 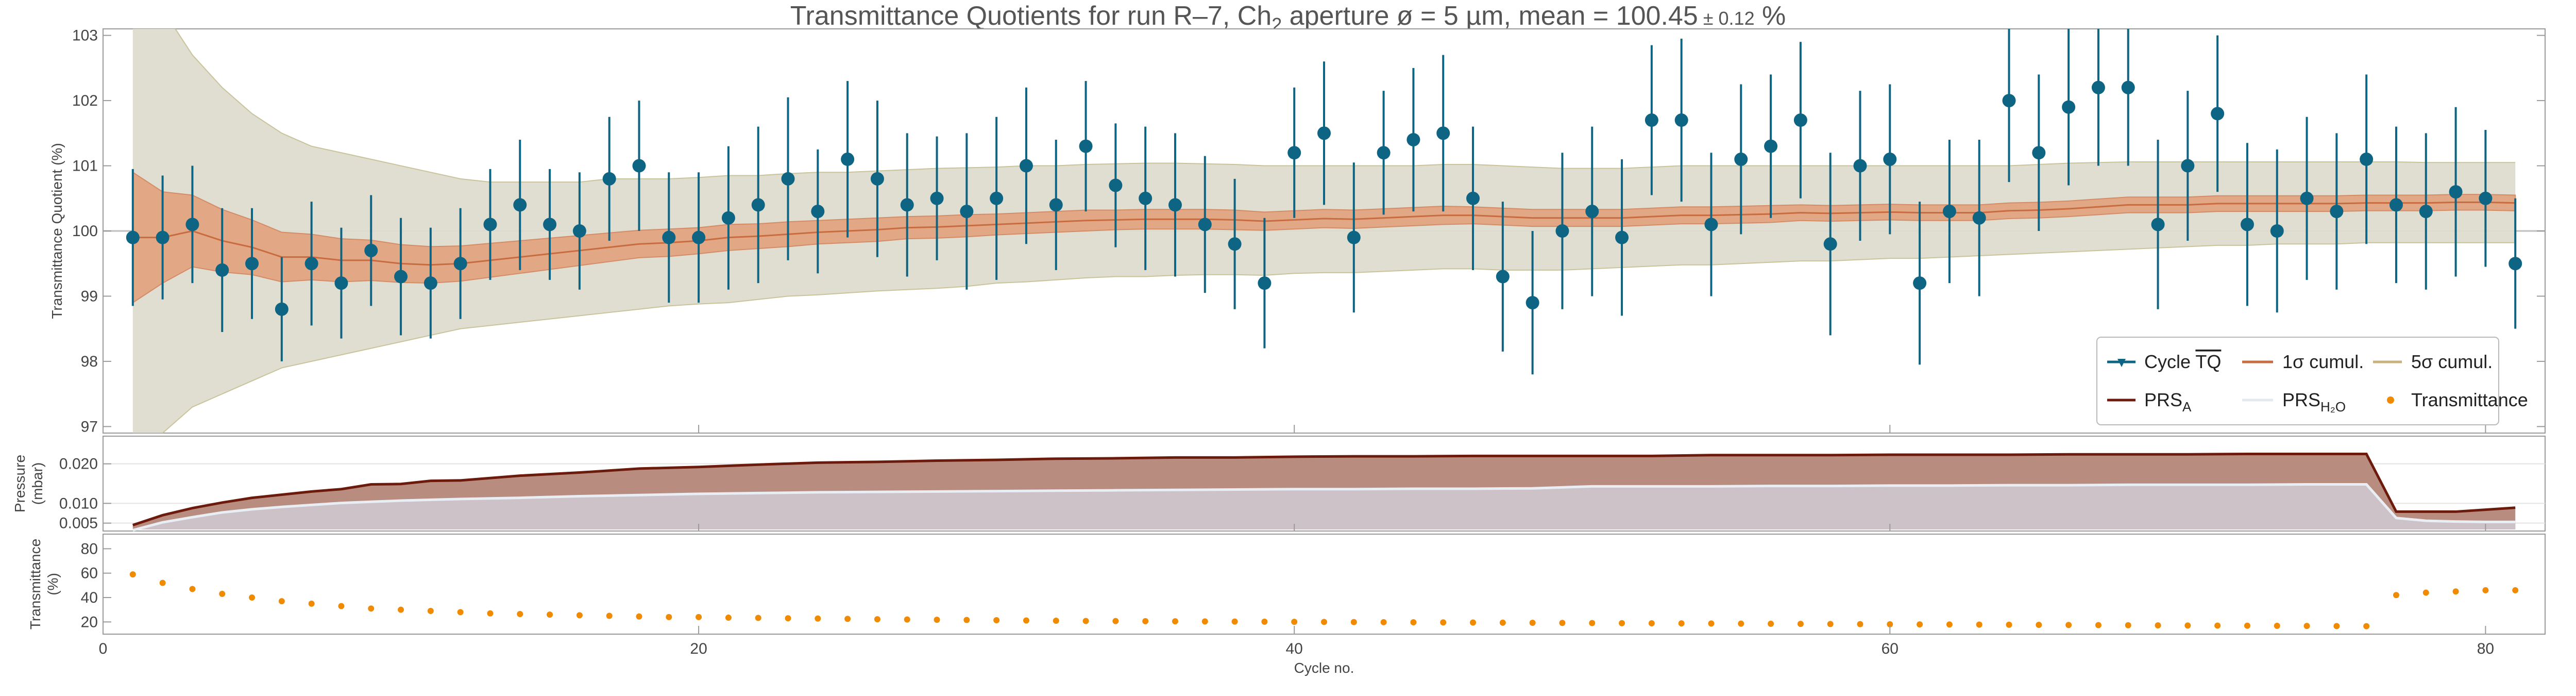 What do you see at coordinates (2164, 362) in the screenshot?
I see `legend-item-cycle: Cycle TQ` at bounding box center [2164, 362].